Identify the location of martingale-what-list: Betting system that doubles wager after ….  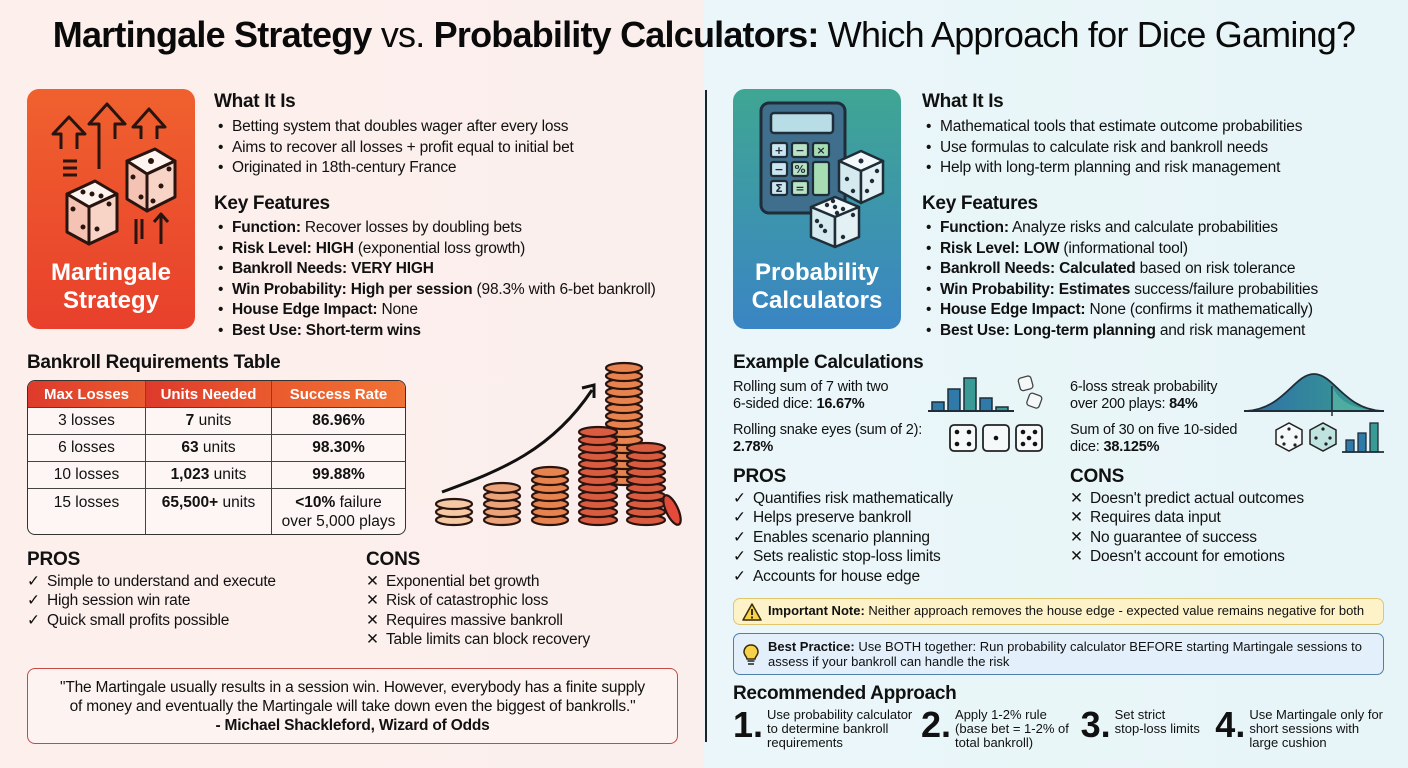
(395, 148).